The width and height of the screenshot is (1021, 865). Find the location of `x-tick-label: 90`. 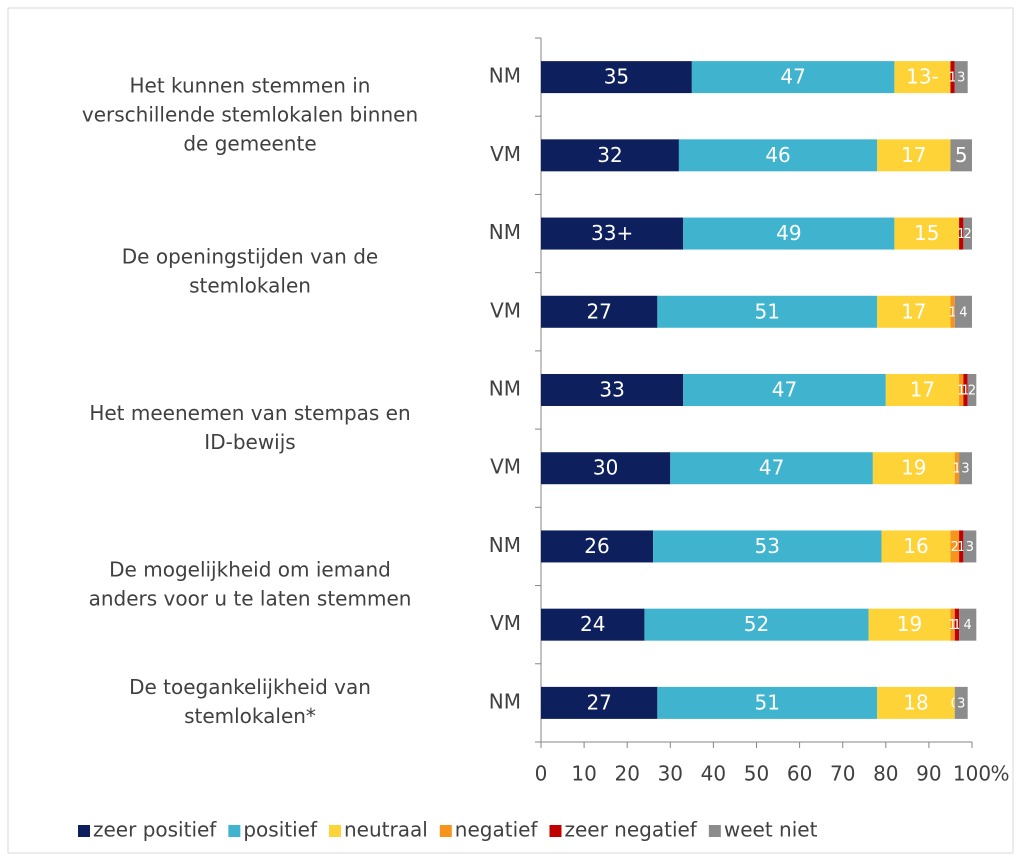

x-tick-label: 90 is located at coordinates (928, 774).